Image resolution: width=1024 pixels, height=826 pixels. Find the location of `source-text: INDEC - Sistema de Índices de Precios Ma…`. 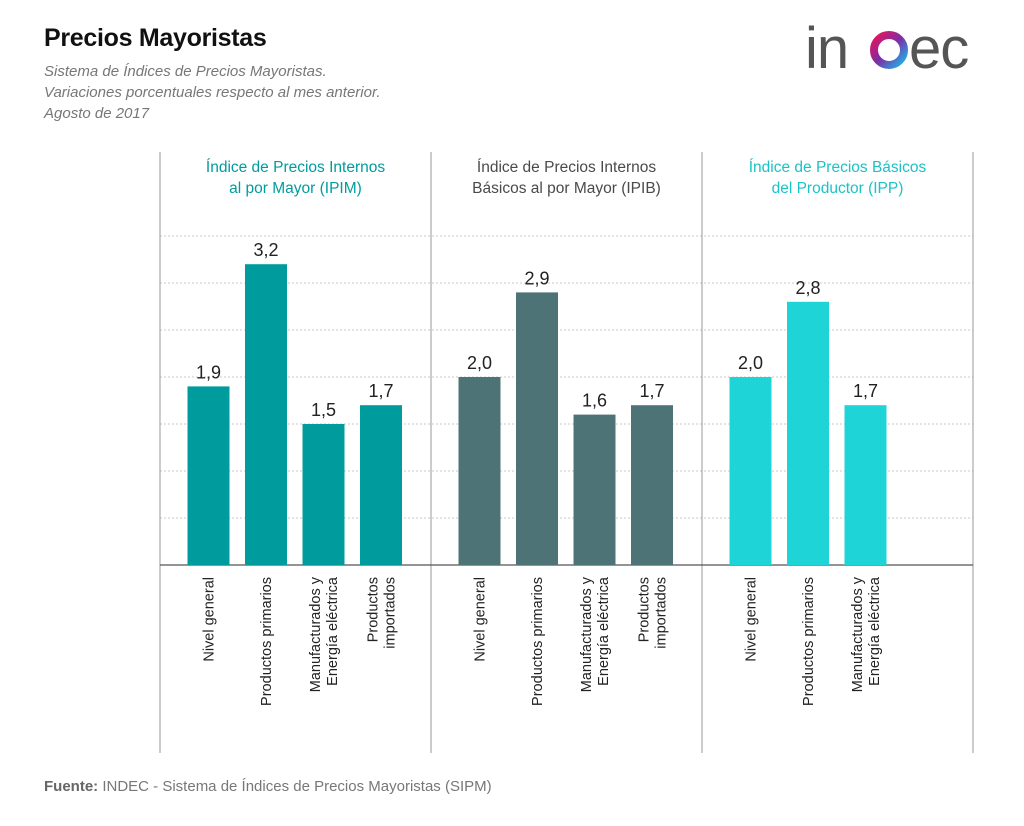

source-text: INDEC - Sistema de Índices de Precios Ma… is located at coordinates (297, 786).